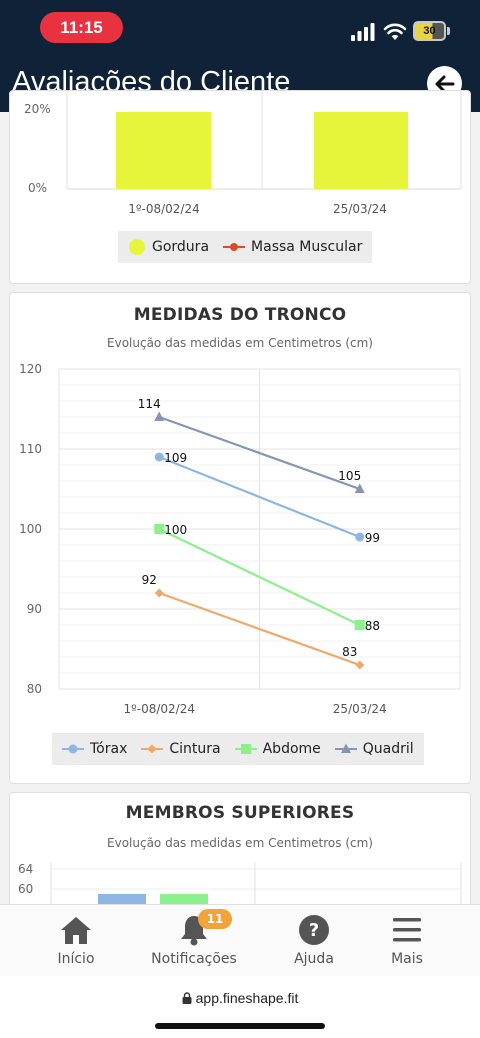 The width and height of the screenshot is (480, 1038). I want to click on legend-item-quadril: Quadril, so click(374, 749).